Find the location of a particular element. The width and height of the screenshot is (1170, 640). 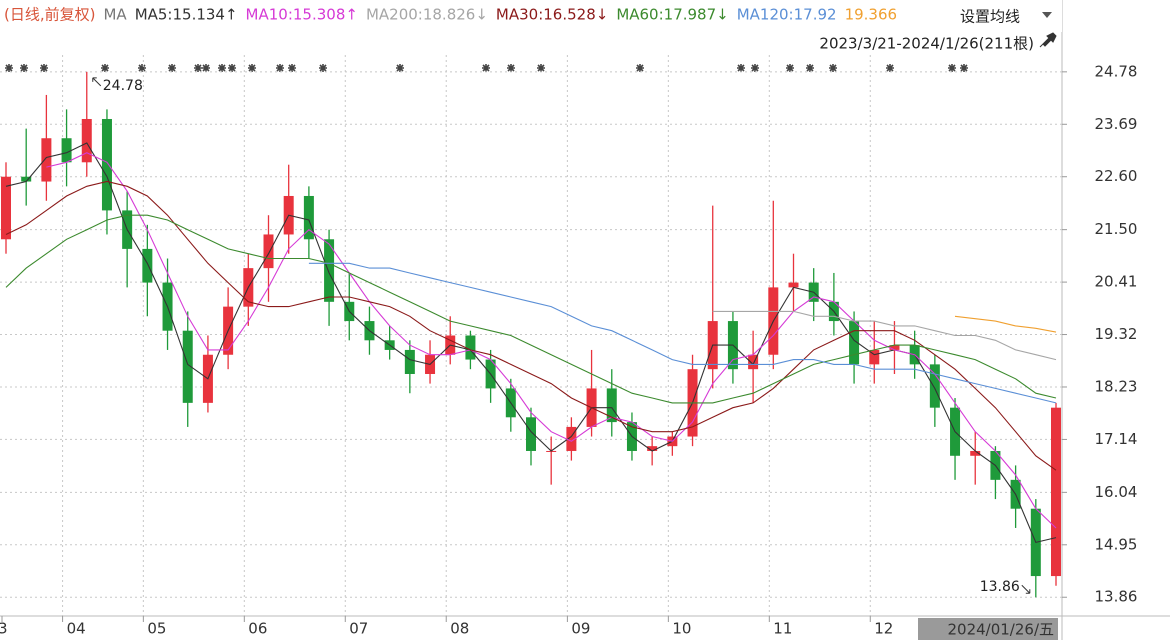

legend-entry: MA10:15.308↑ is located at coordinates (302, 15).